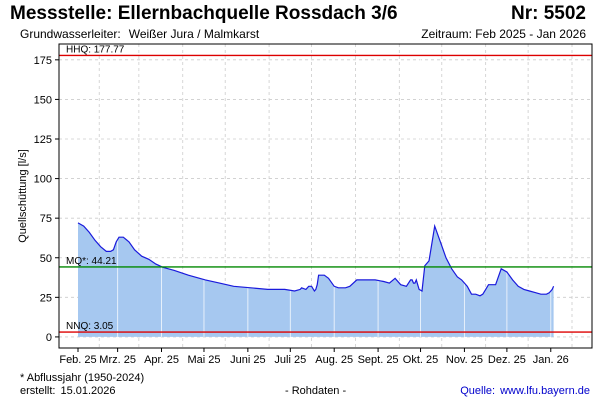  I want to click on x-tick-label: Aug. 25, so click(334, 360).